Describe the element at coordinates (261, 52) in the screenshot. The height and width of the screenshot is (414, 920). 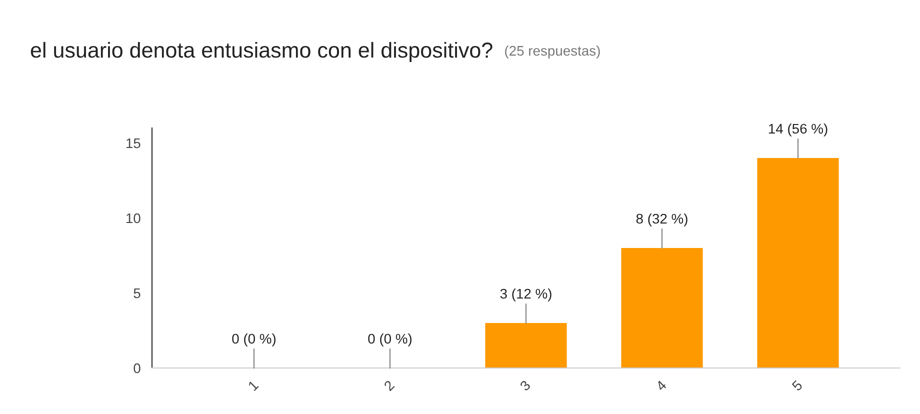
I see `chart-title: el usuario denota entusiasmo con el dispositivo?` at that location.